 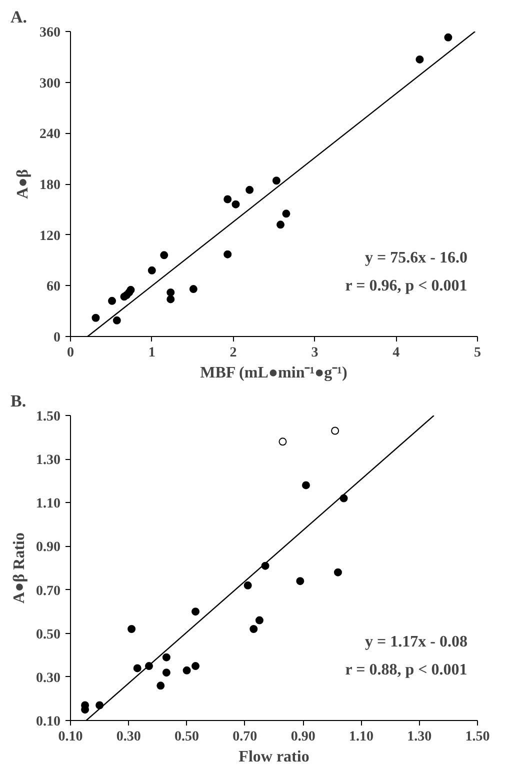 I want to click on x-tick-label: 0.50, so click(x=187, y=737).